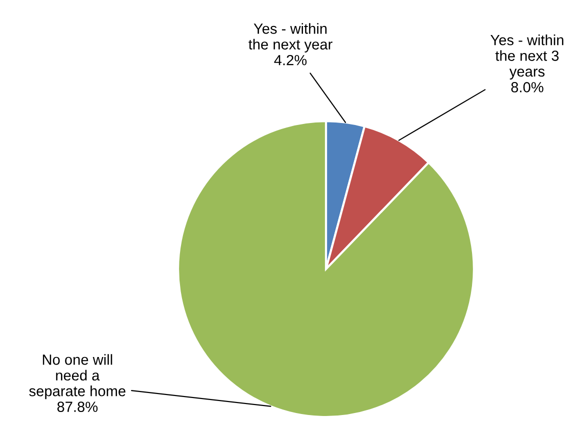 The width and height of the screenshot is (578, 434). Describe the element at coordinates (290, 37) in the screenshot. I see `slice-label: Yes - within the next year` at that location.